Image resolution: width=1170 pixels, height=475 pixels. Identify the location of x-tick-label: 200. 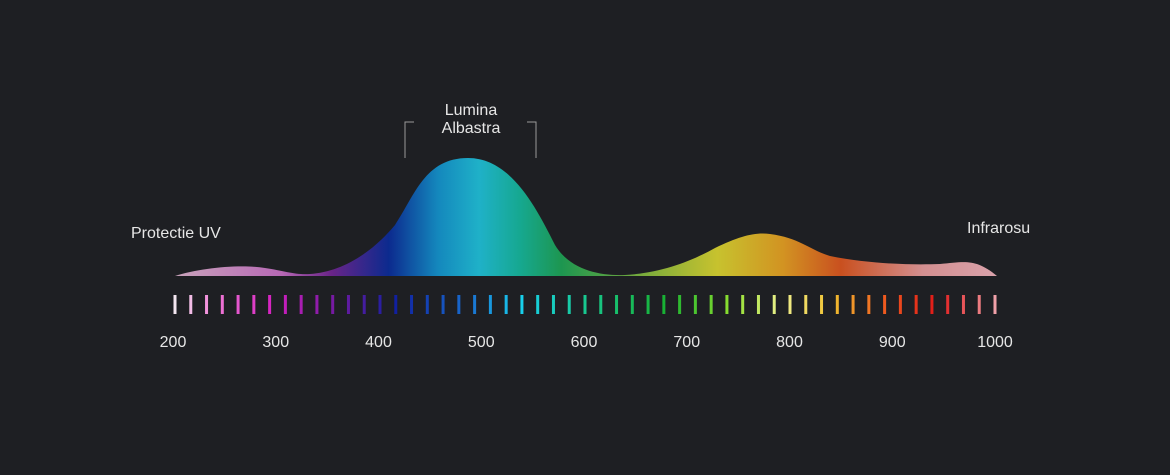
(173, 342).